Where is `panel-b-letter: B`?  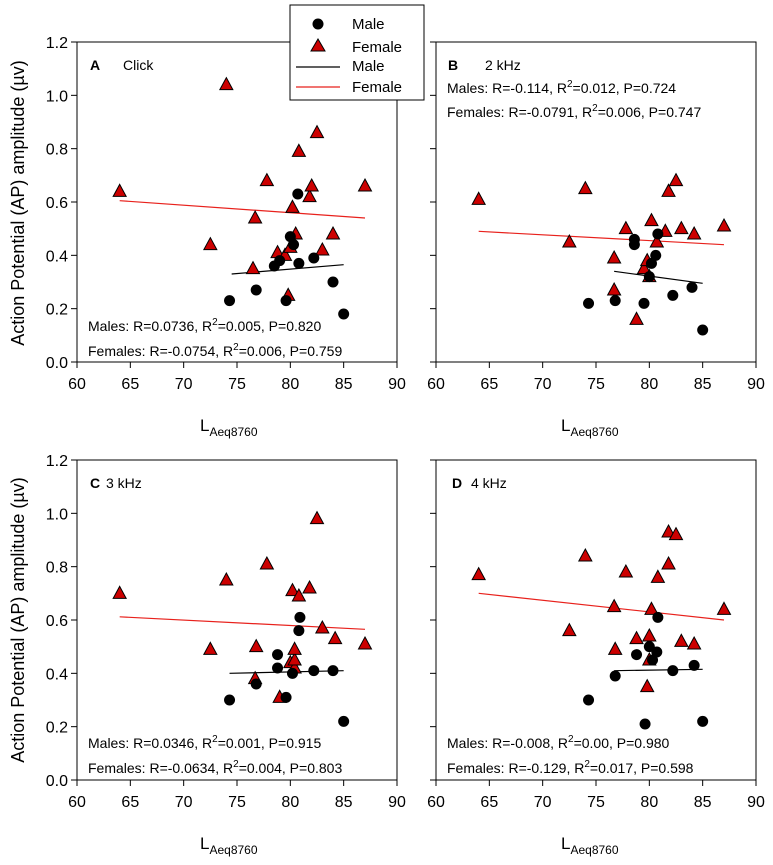
panel-b-letter: B is located at coordinates (453, 65).